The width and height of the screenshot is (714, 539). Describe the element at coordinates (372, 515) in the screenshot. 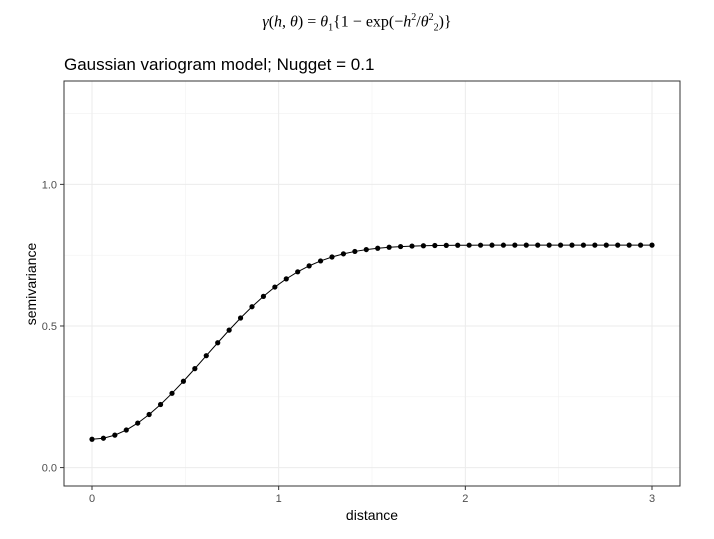

I see `x-axis-title: distance` at that location.